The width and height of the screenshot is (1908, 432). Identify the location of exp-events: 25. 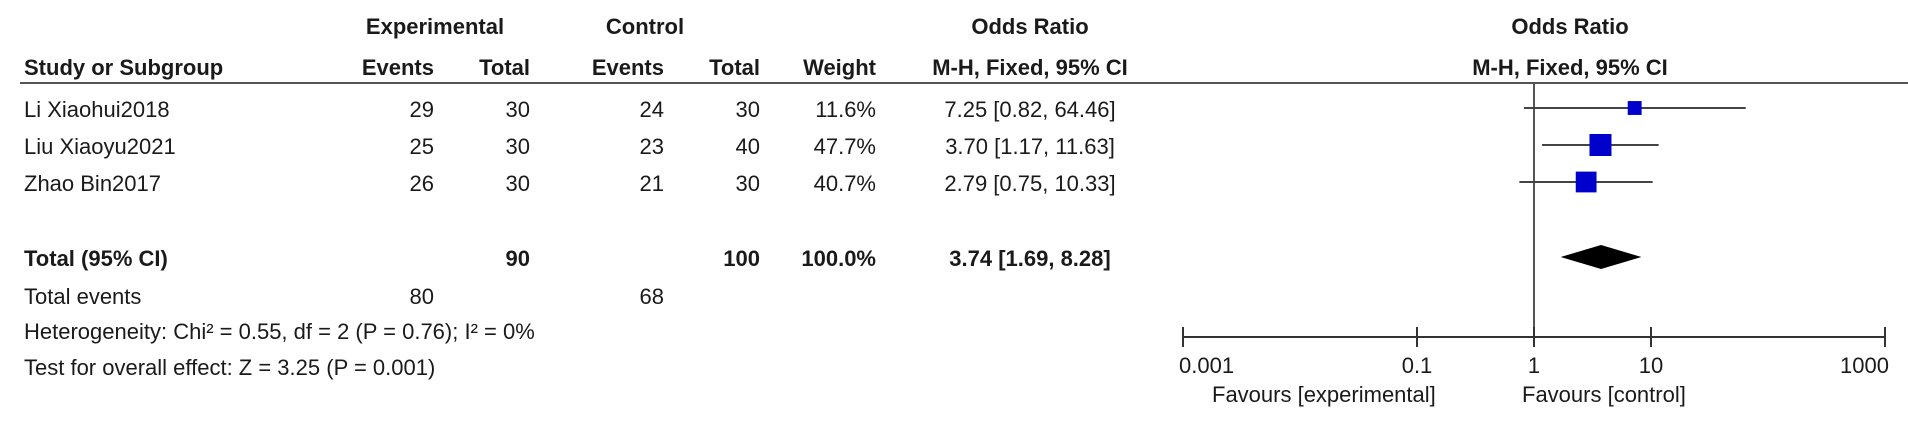
(421, 146).